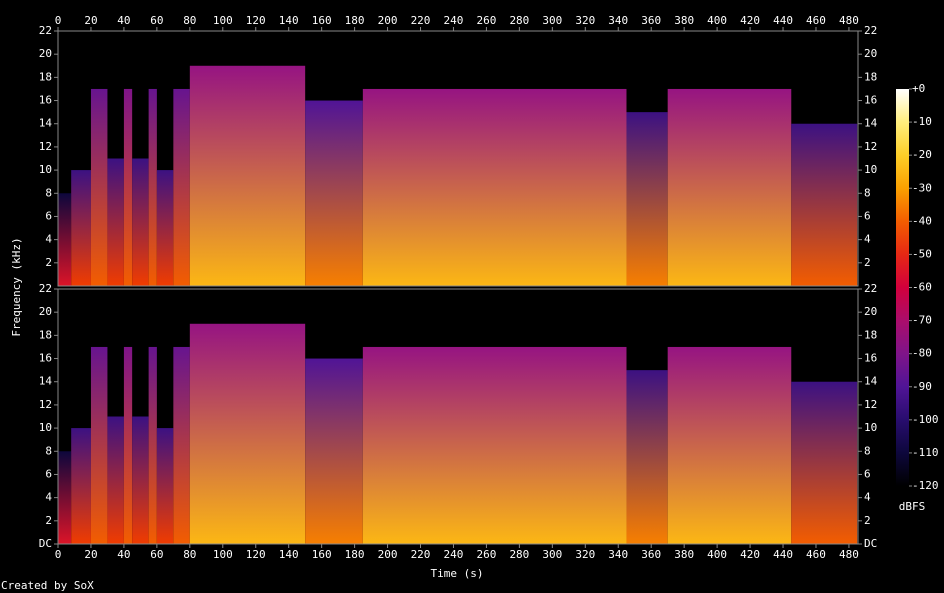 This screenshot has height=593, width=944. I want to click on colorbar-tick-label: -120, so click(925, 485).